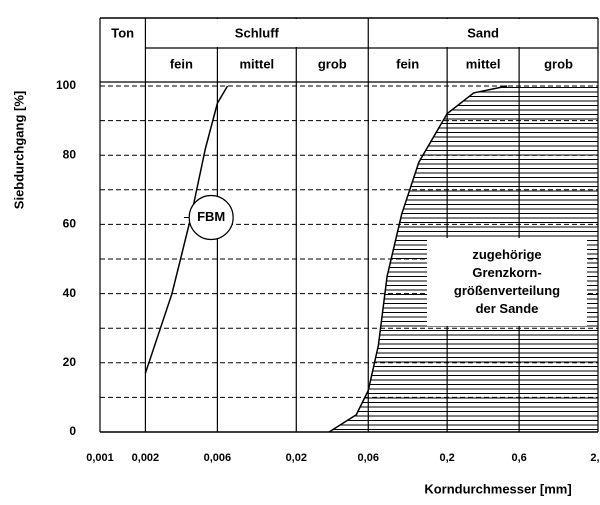  Describe the element at coordinates (70, 224) in the screenshot. I see `y-tick-label: 60` at that location.